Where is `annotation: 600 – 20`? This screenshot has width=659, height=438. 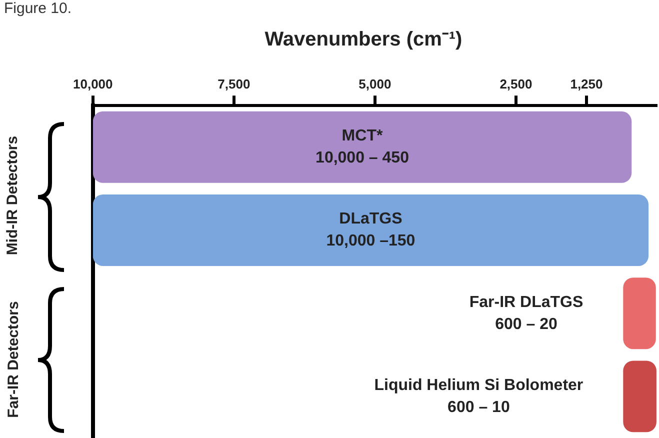
annotation: 600 – 20 is located at coordinates (526, 324).